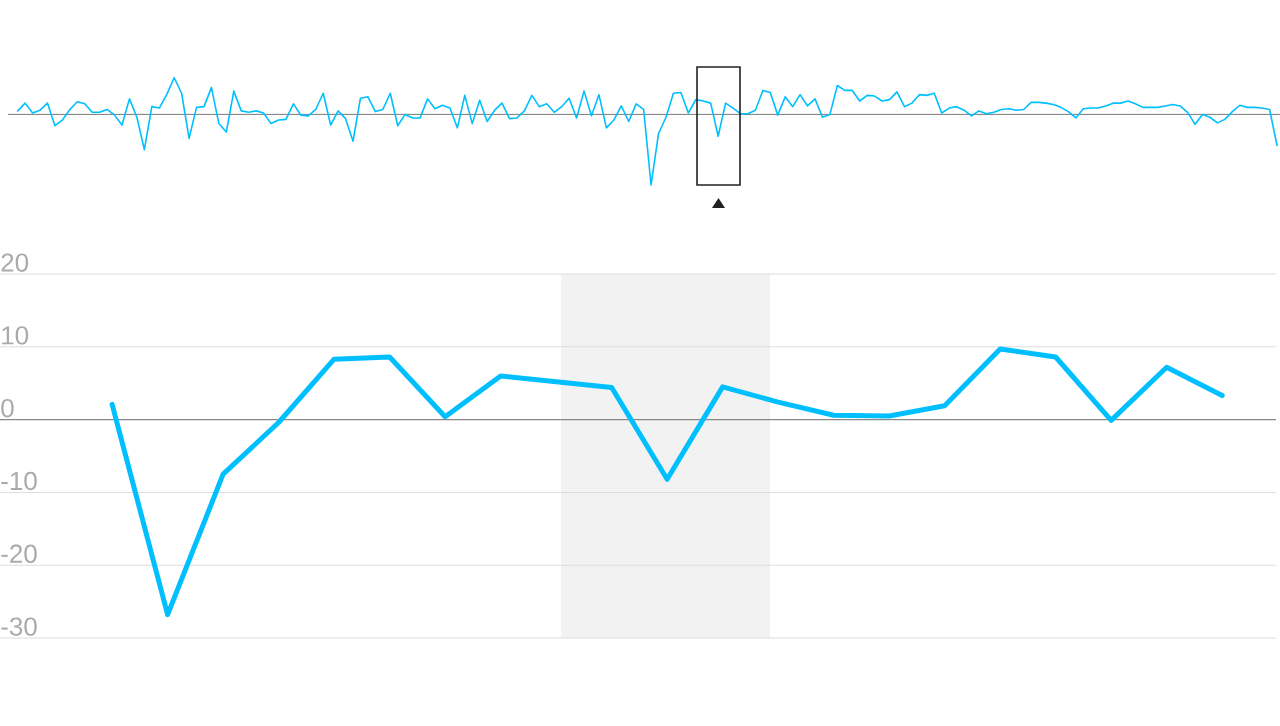  Describe the element at coordinates (19, 626) in the screenshot. I see `y-tick-label: -30` at that location.